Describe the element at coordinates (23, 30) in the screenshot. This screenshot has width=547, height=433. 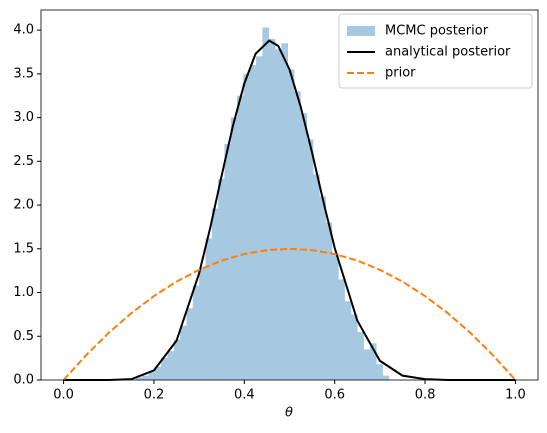
I see `y-tick-label: 4.0` at that location.